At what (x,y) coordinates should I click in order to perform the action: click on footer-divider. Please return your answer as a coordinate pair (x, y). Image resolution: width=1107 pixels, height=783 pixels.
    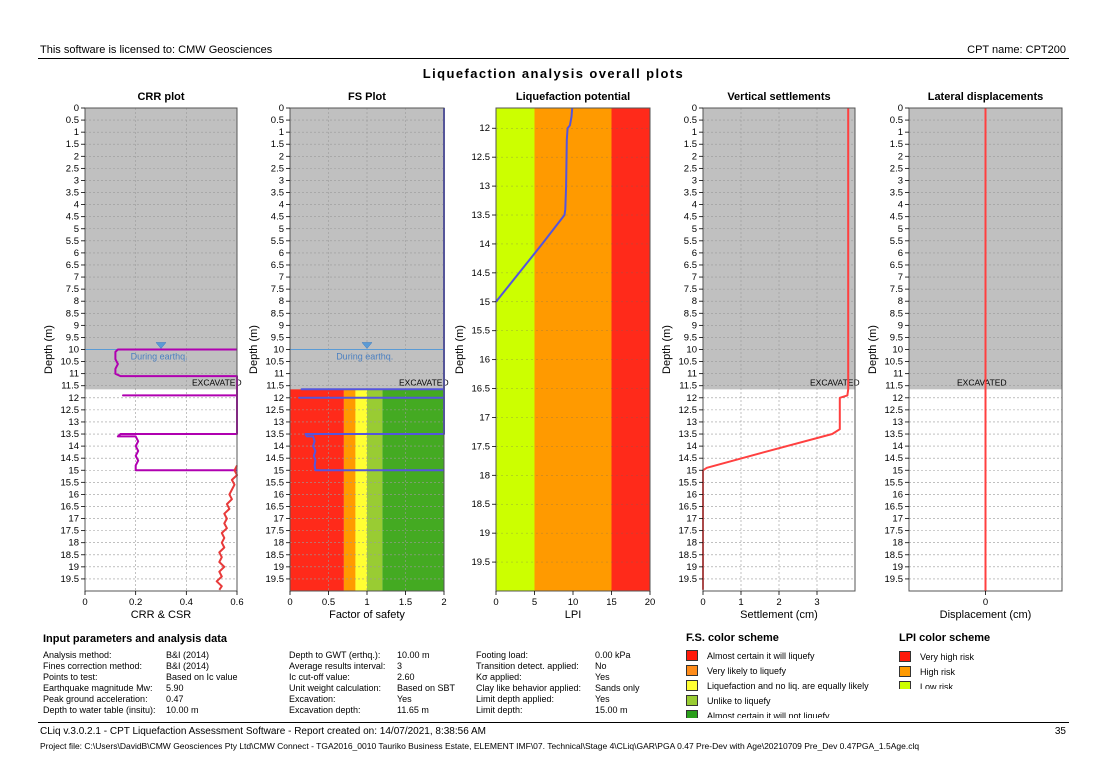
    Looking at the image, I should click on (553, 722).